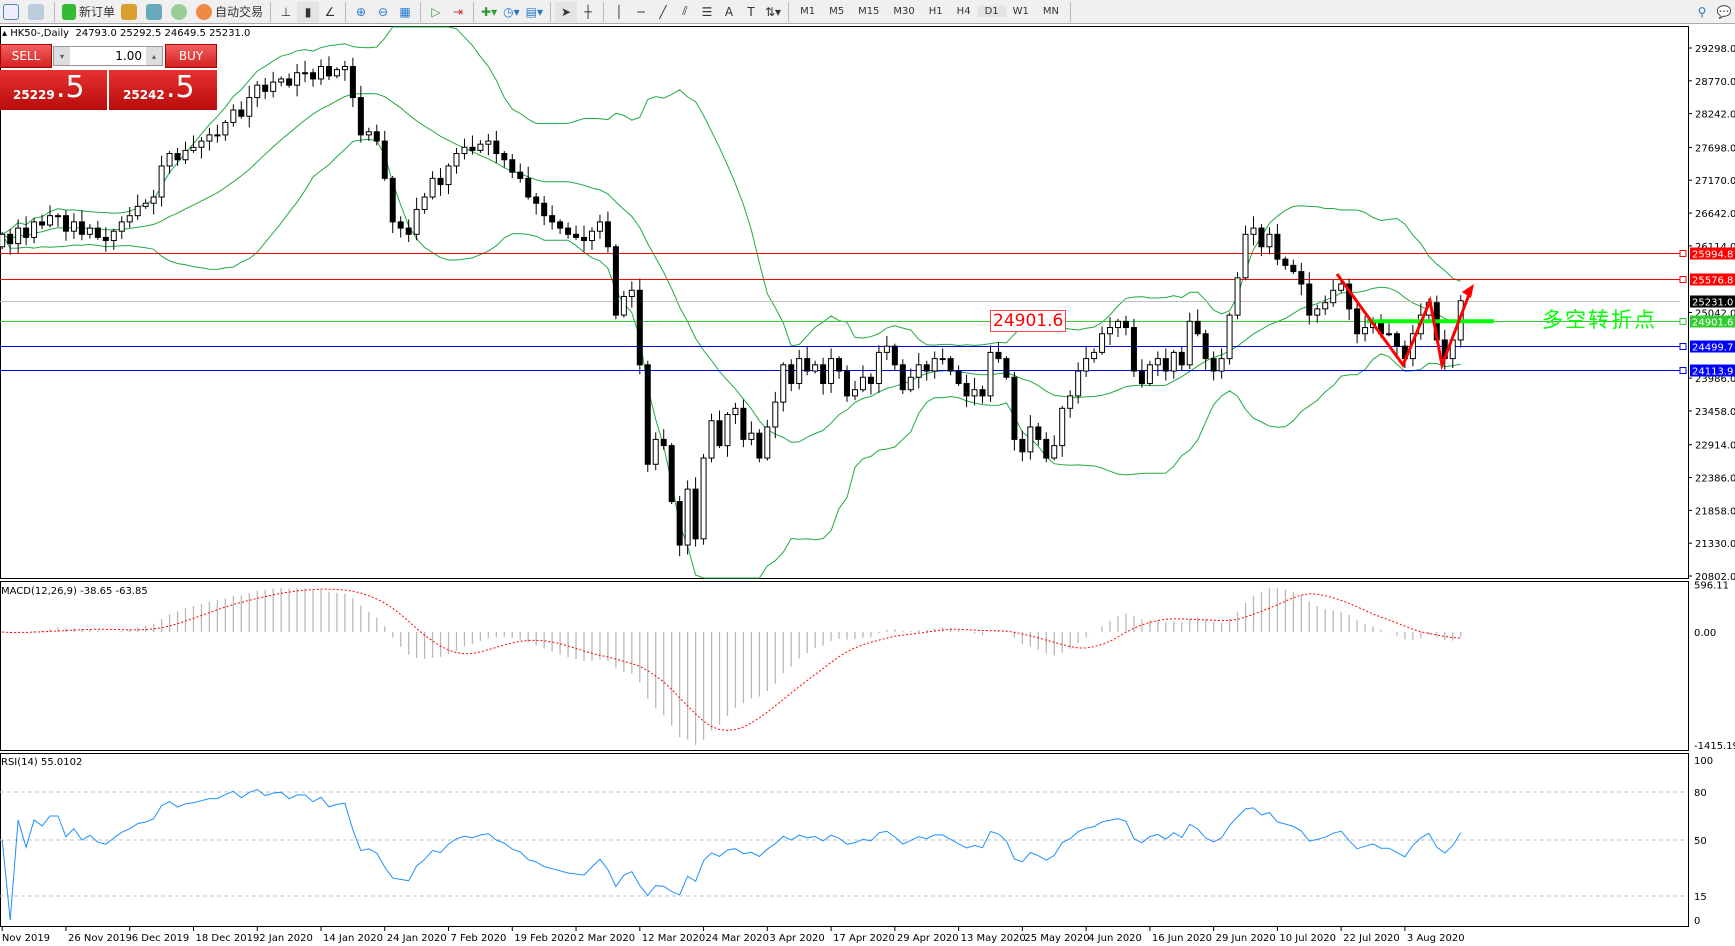 The height and width of the screenshot is (946, 1735). Describe the element at coordinates (405, 11) in the screenshot. I see `tile-windows-icon: ▦` at that location.